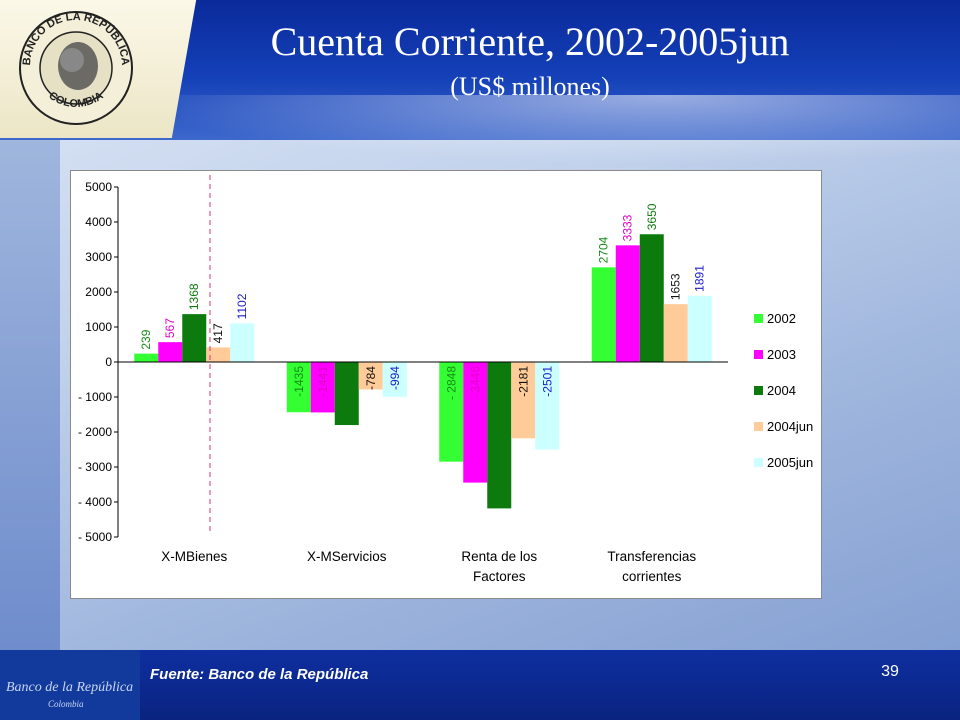 This screenshot has height=720, width=960. I want to click on footer-logo-sub: Colombia, so click(66, 704).